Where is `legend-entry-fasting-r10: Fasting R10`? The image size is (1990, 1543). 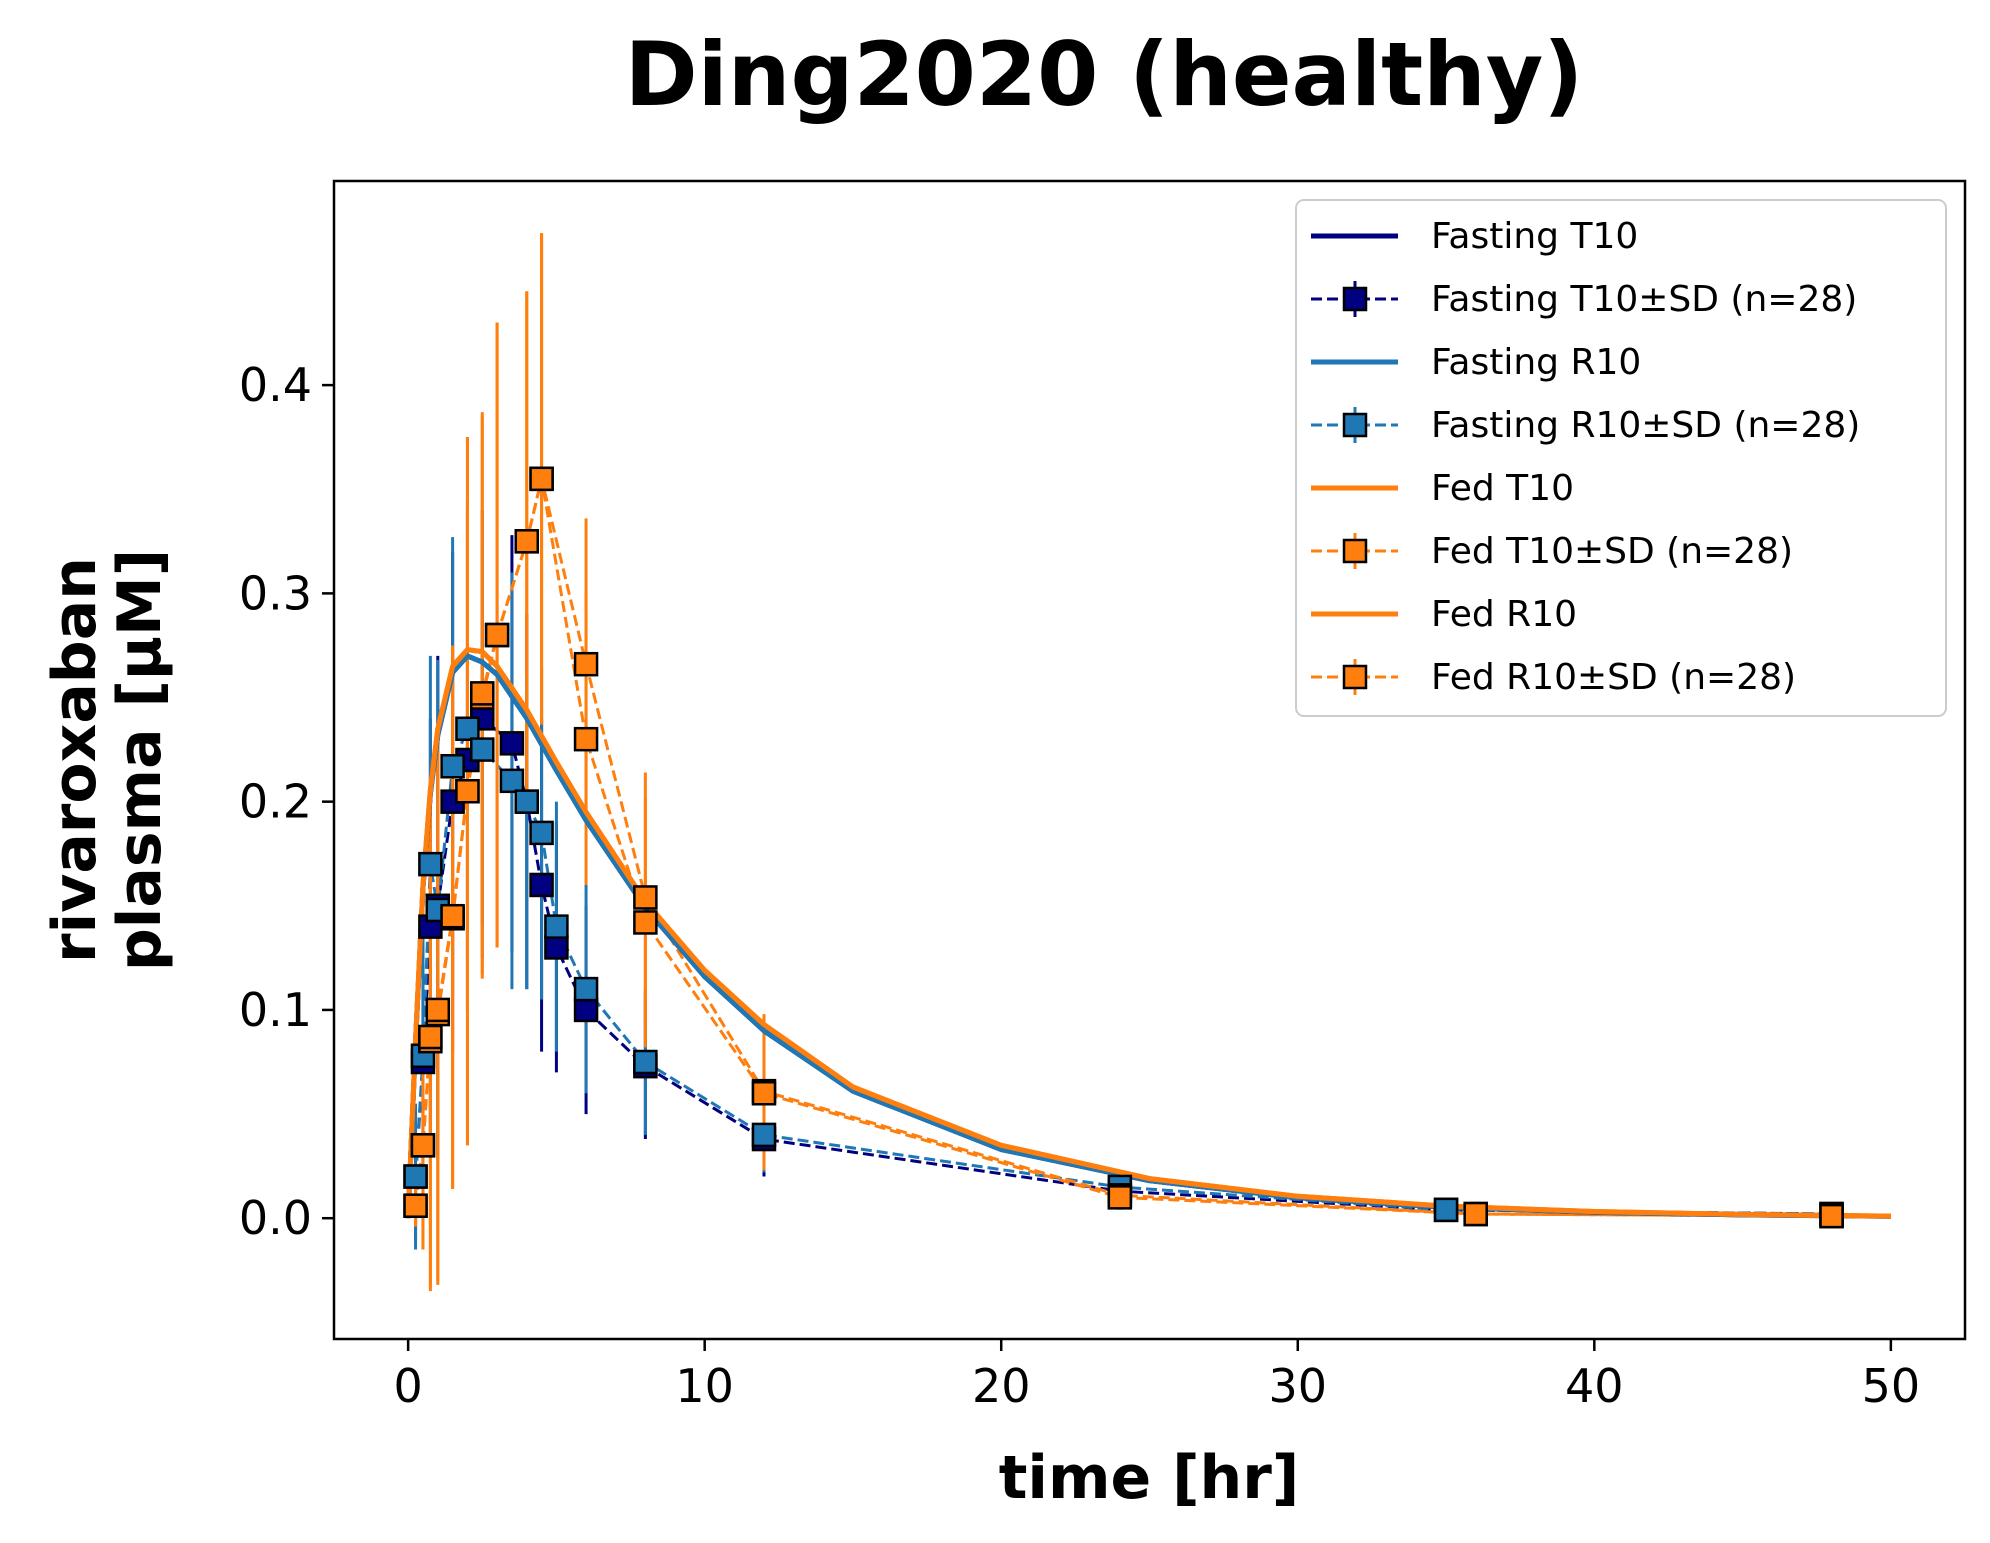
legend-entry-fasting-r10: Fasting R10 is located at coordinates (1476, 362).